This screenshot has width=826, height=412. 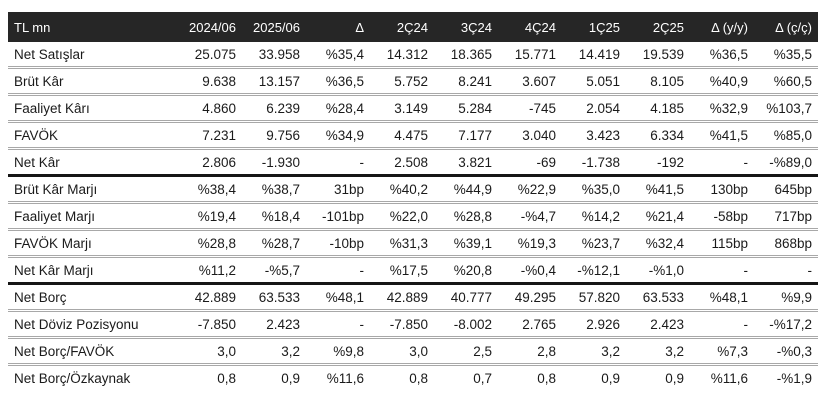 I want to click on value-cell: -%89,0, so click(x=786, y=162).